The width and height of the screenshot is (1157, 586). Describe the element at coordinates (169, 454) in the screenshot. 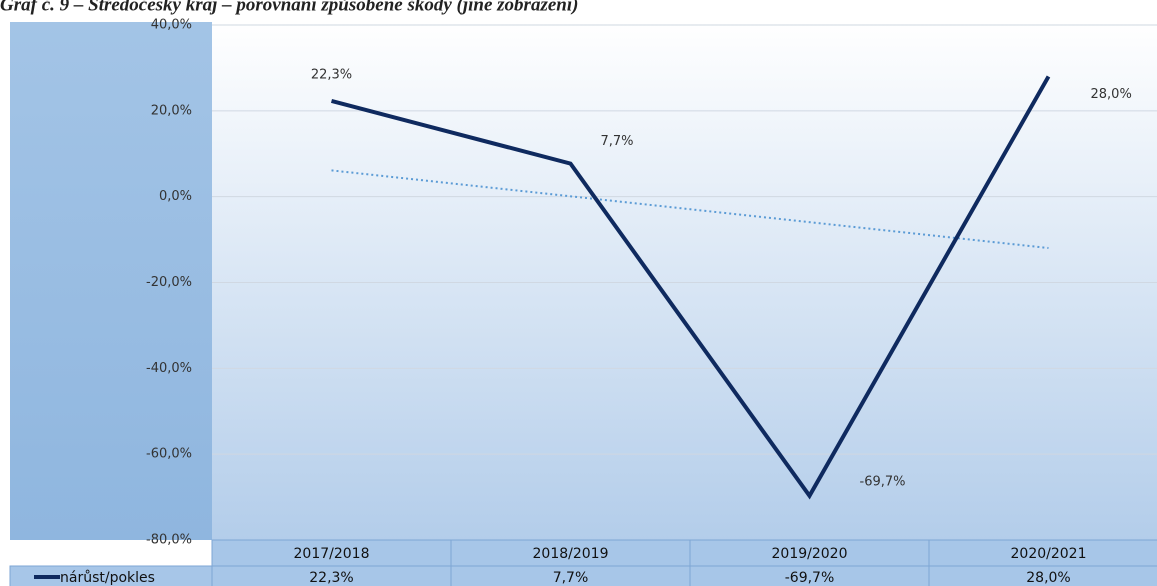

I see `y-tick-label: -60,0%` at that location.